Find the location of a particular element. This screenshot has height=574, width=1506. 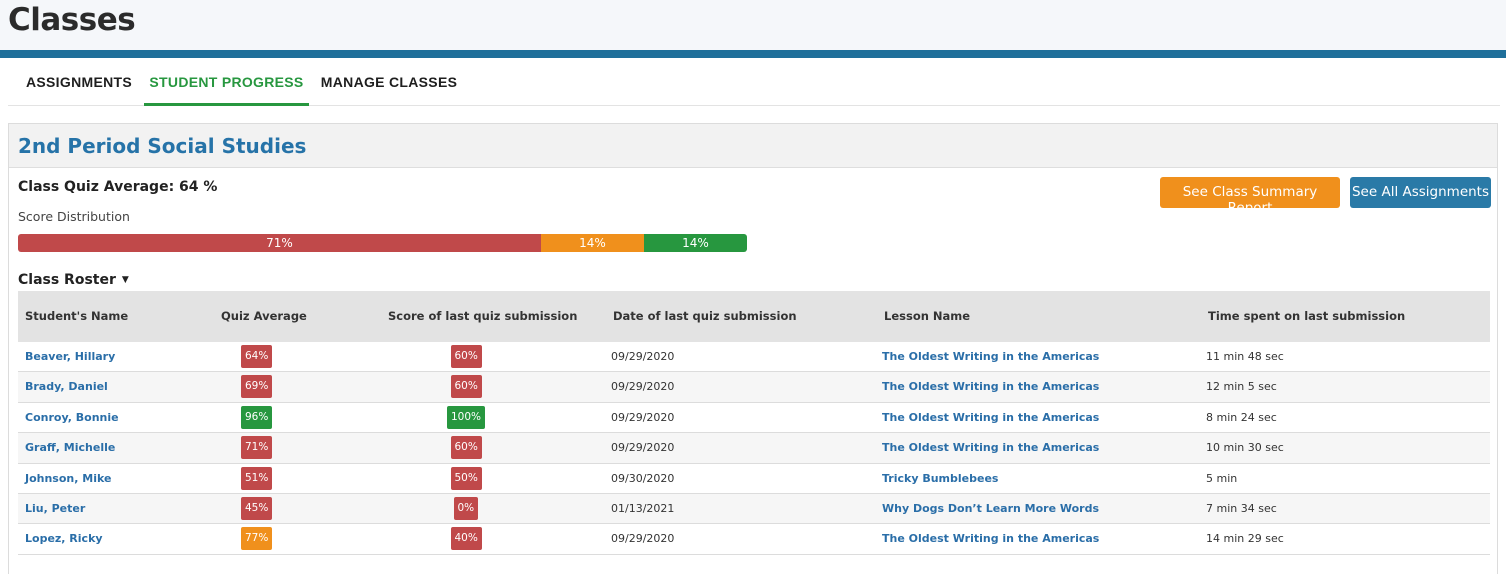

column-header-time-spent: Time spent on last submission is located at coordinates (1307, 316).